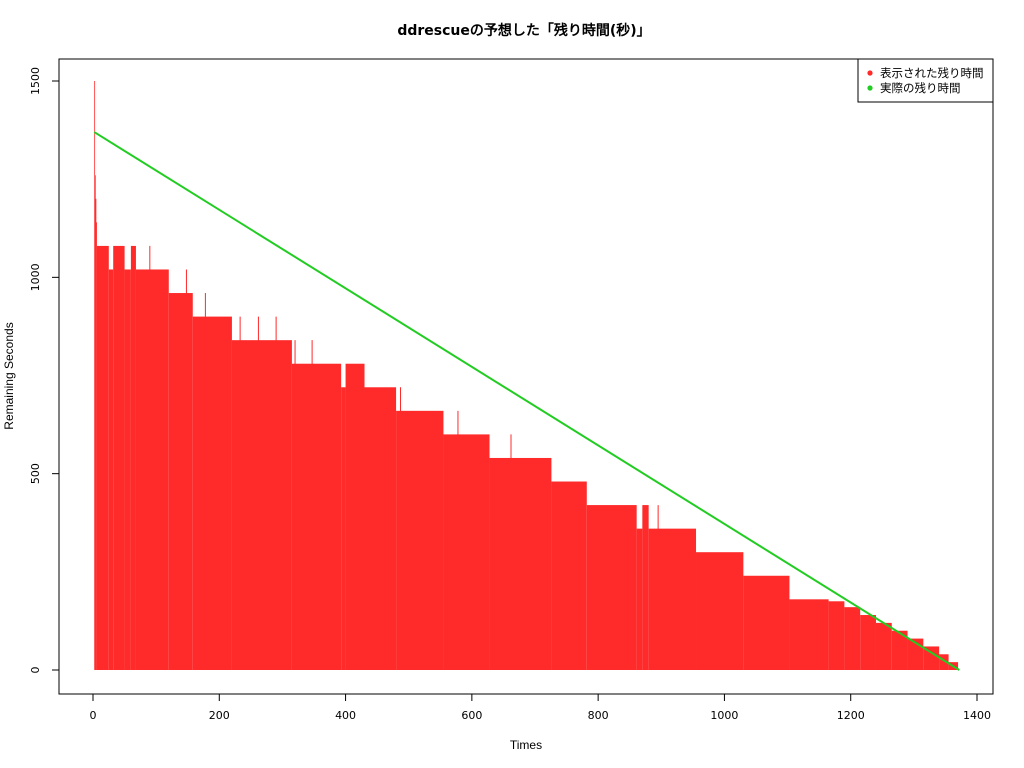 This screenshot has height=768, width=1024. I want to click on y-tick-label: 1500, so click(35, 81).